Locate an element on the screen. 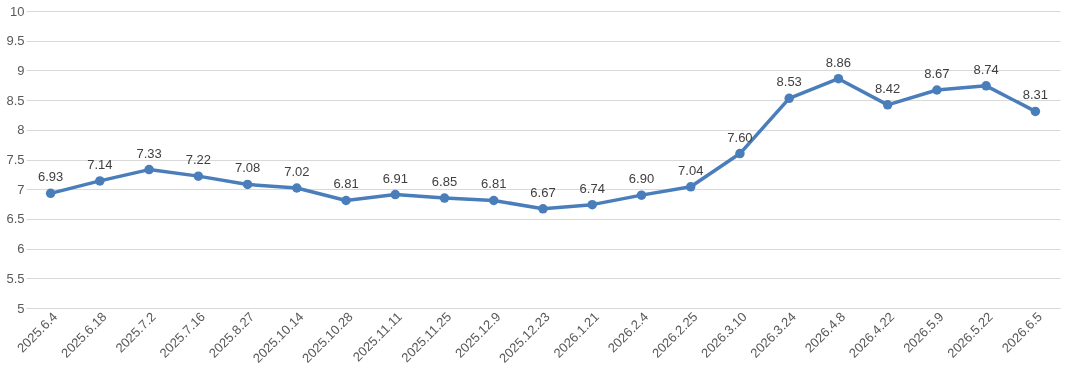 The height and width of the screenshot is (371, 1080). data-label: 6.91 is located at coordinates (395, 178).